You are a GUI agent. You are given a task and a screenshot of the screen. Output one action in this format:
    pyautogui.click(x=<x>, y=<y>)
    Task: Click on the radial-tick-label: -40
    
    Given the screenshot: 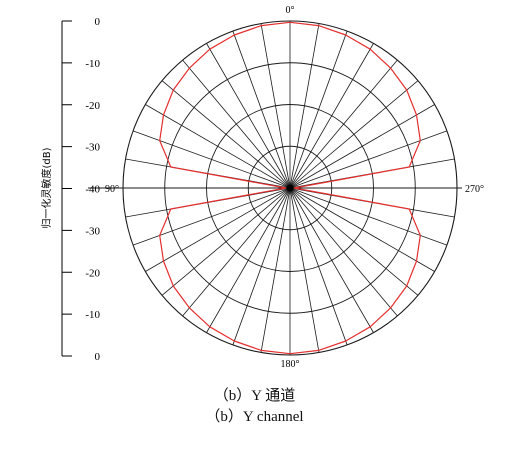 What is the action you would take?
    pyautogui.click(x=92, y=190)
    